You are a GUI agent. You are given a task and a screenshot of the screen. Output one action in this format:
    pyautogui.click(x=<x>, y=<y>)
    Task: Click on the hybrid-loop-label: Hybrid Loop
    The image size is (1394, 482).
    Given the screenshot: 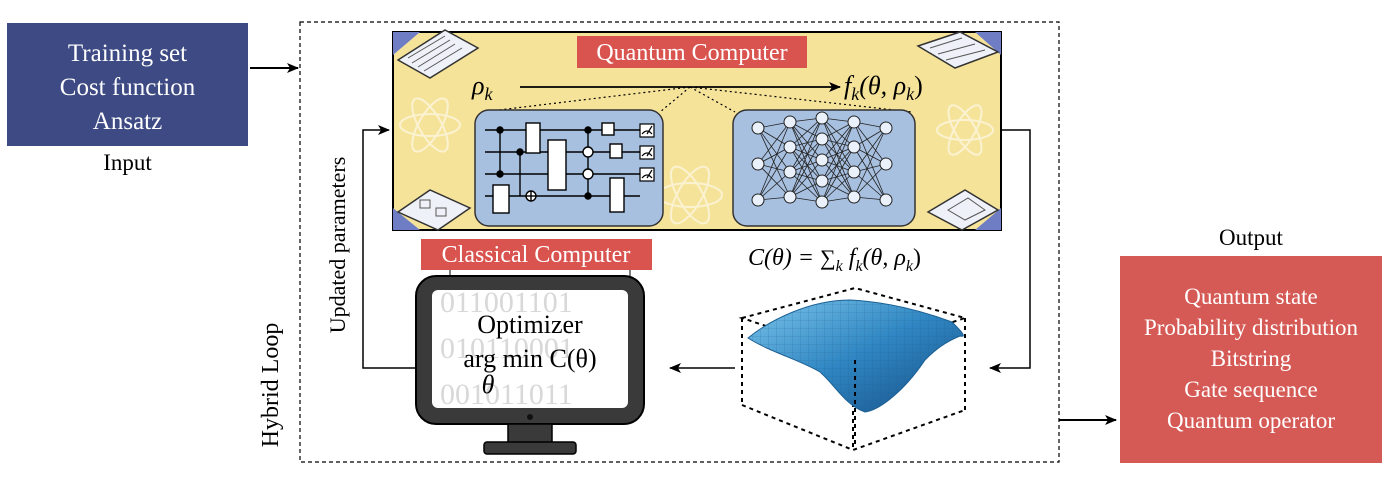 What is the action you would take?
    pyautogui.click(x=271, y=385)
    